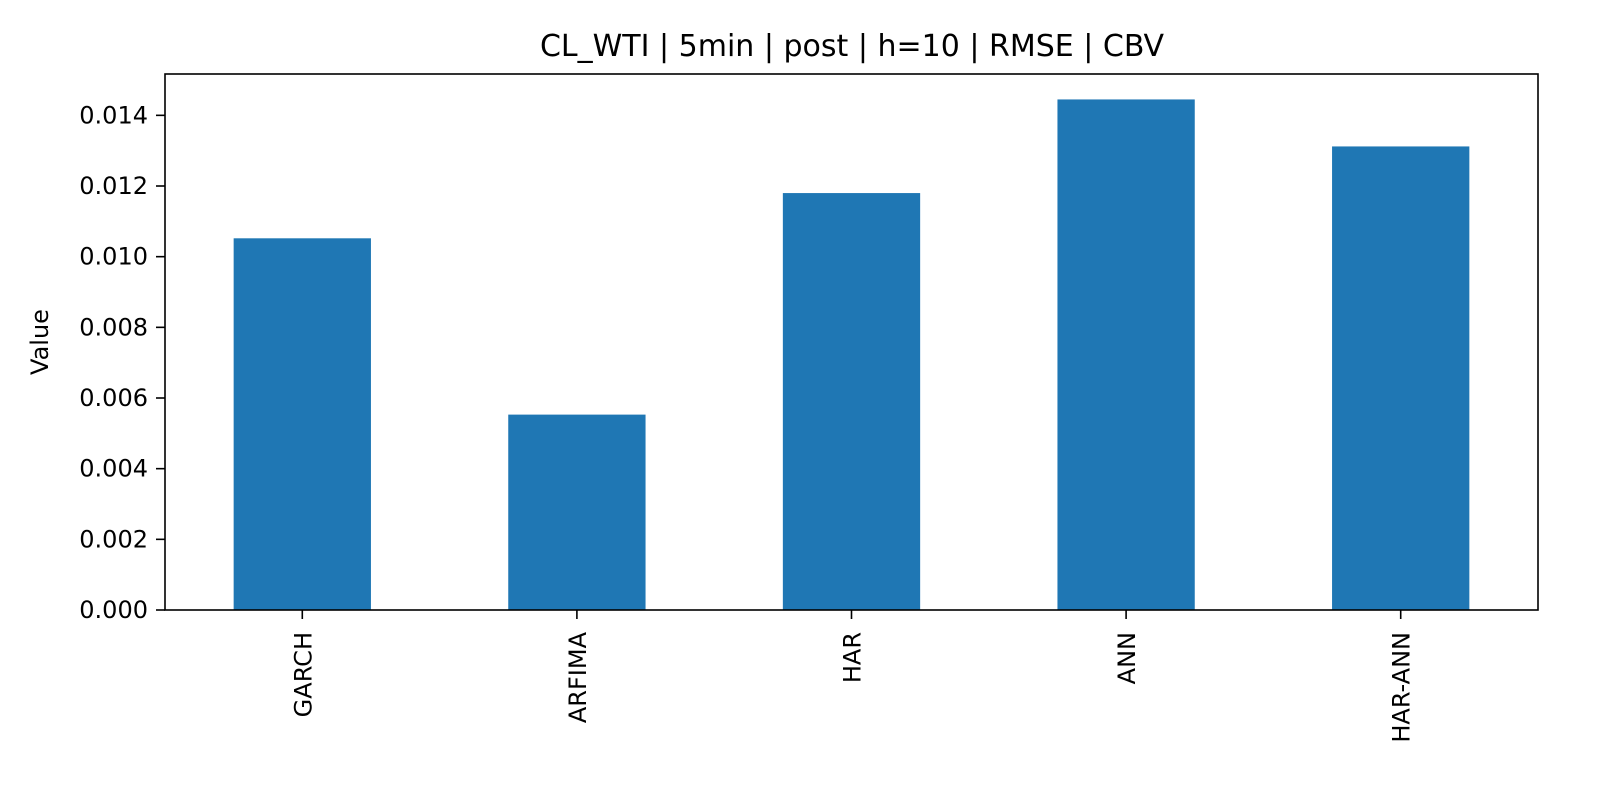 This screenshot has height=800, width=1600. I want to click on bar-ann, so click(1126, 354).